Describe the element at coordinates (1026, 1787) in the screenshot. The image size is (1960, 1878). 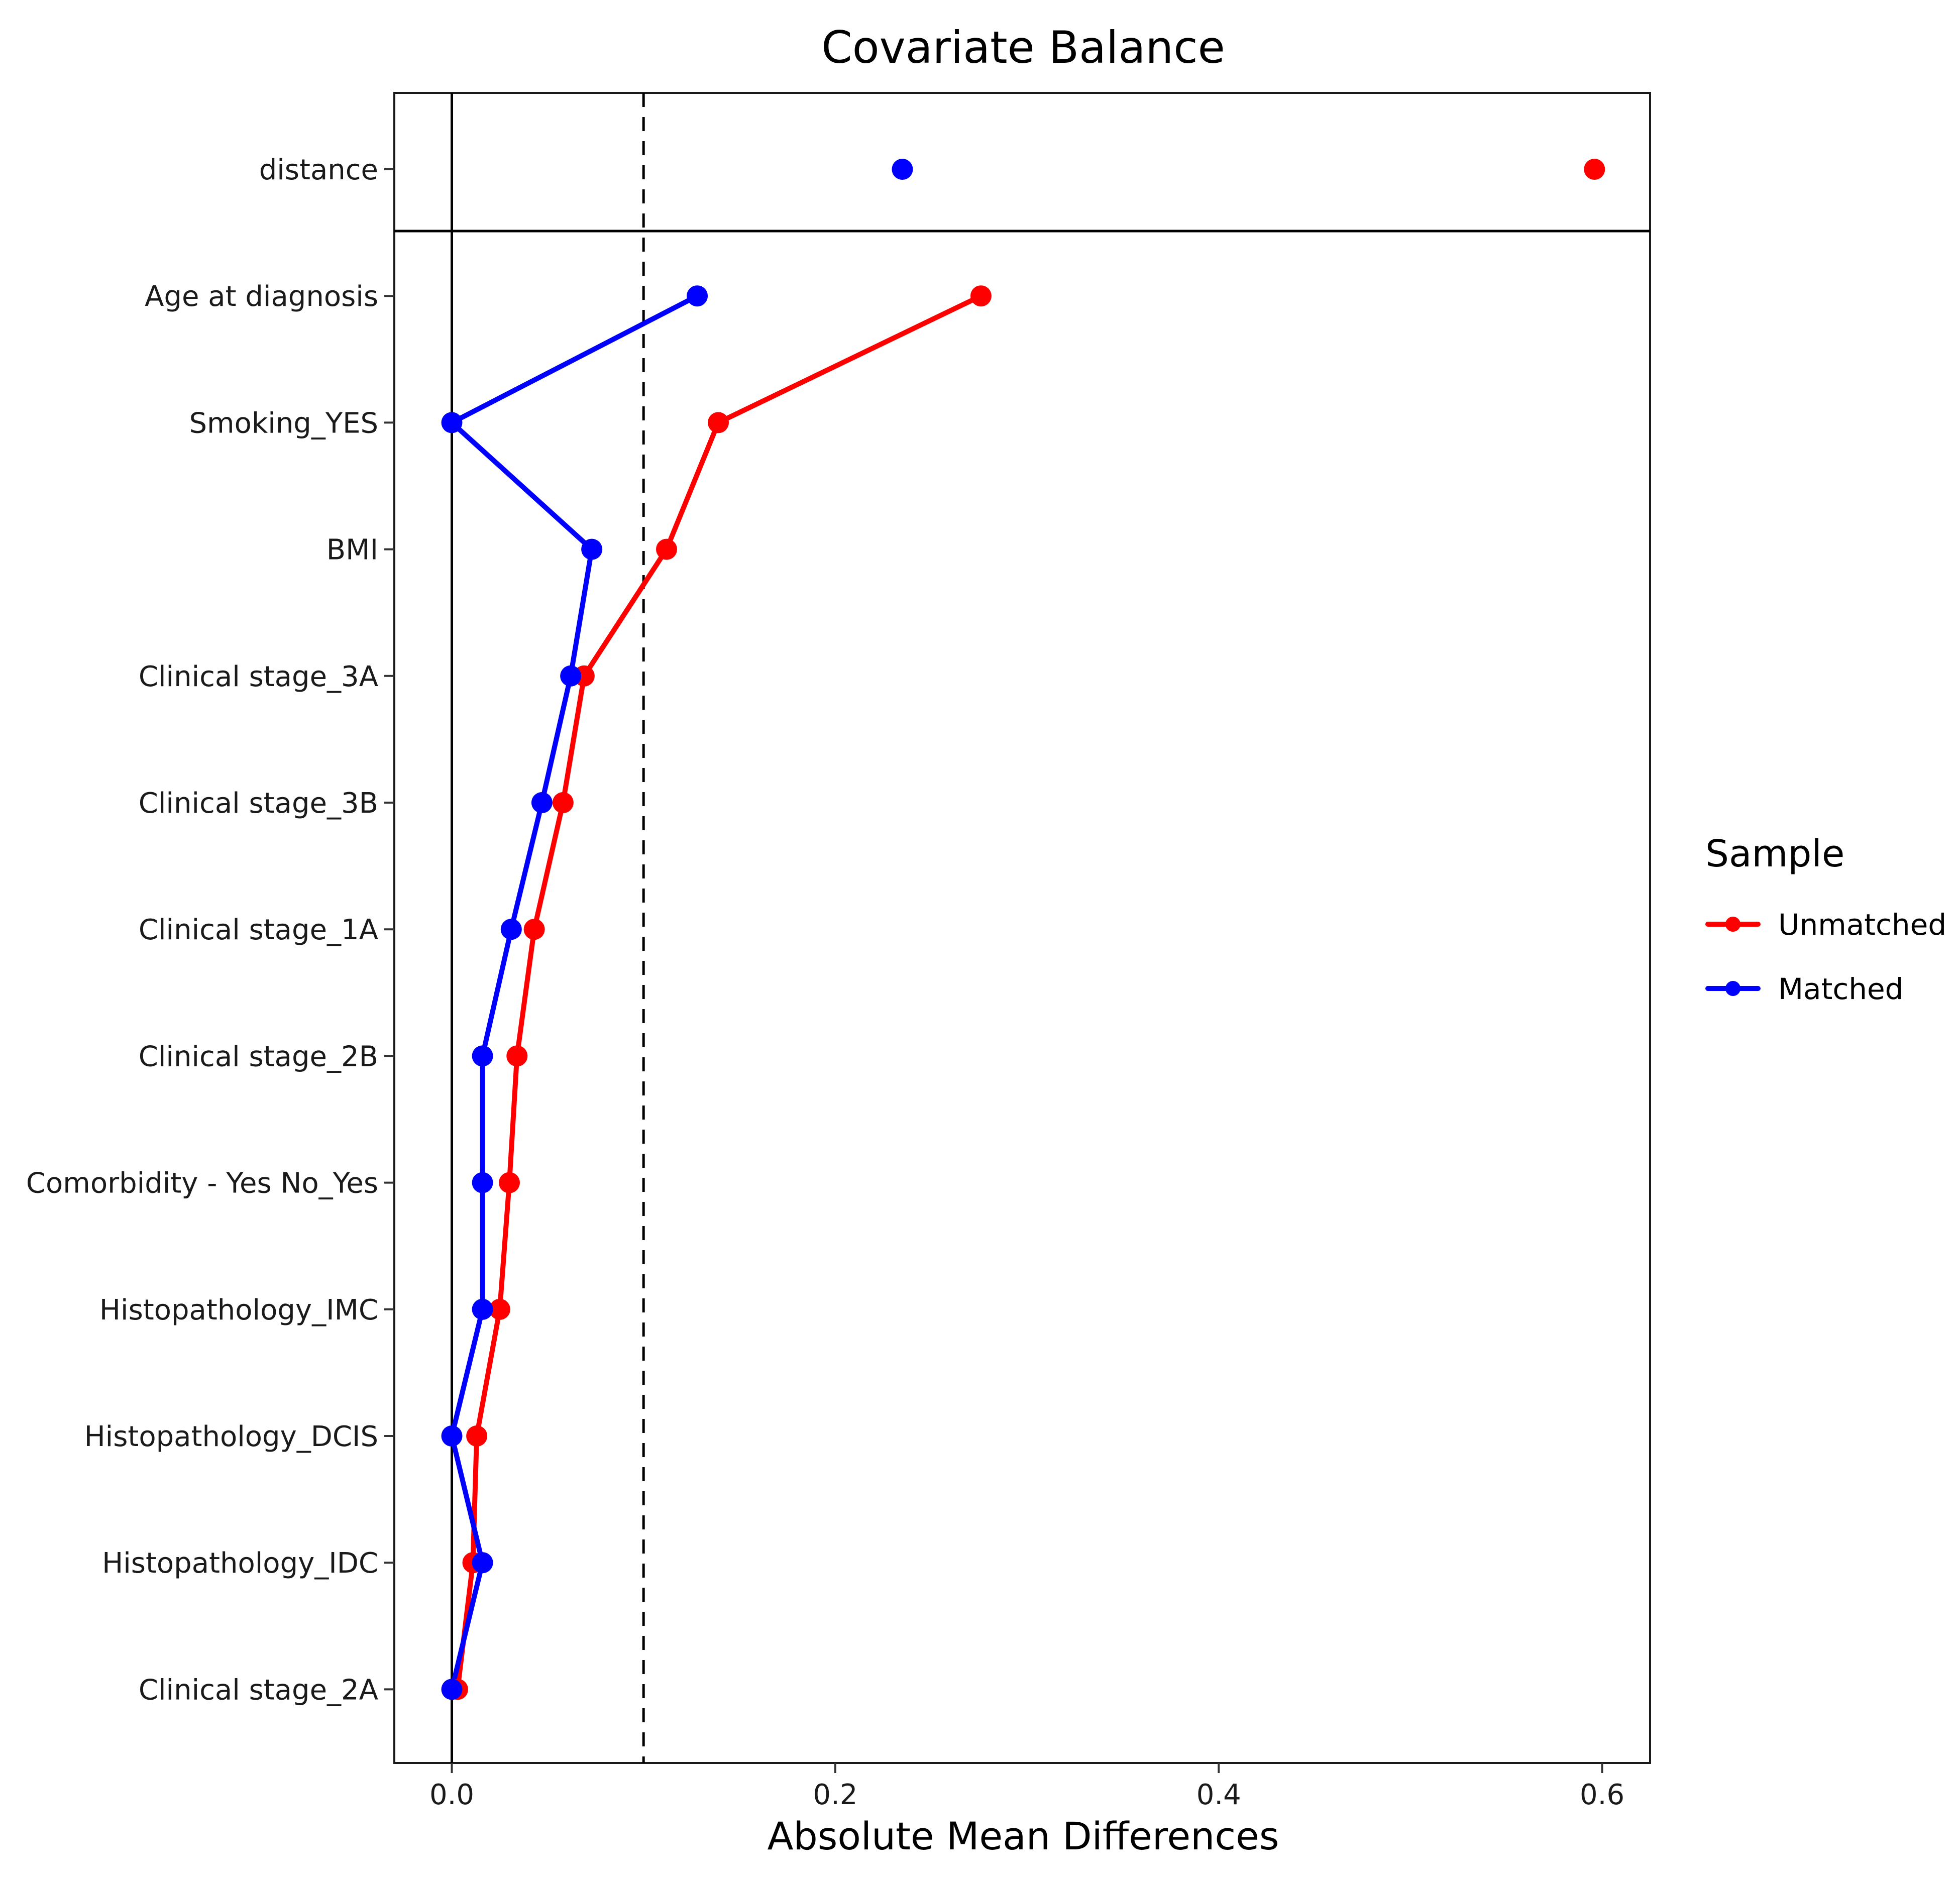
I see `x-axis: 0.0 0.2 0.4 0.6` at that location.